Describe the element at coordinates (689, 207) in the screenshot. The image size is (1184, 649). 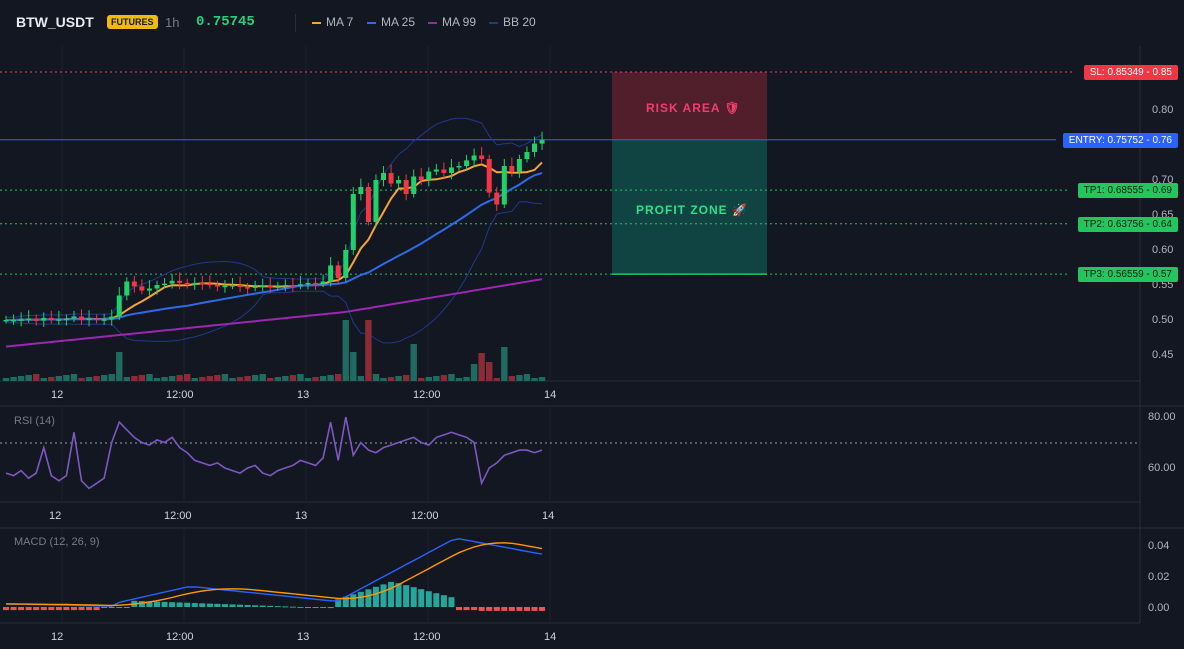
I see `profit-zone` at that location.